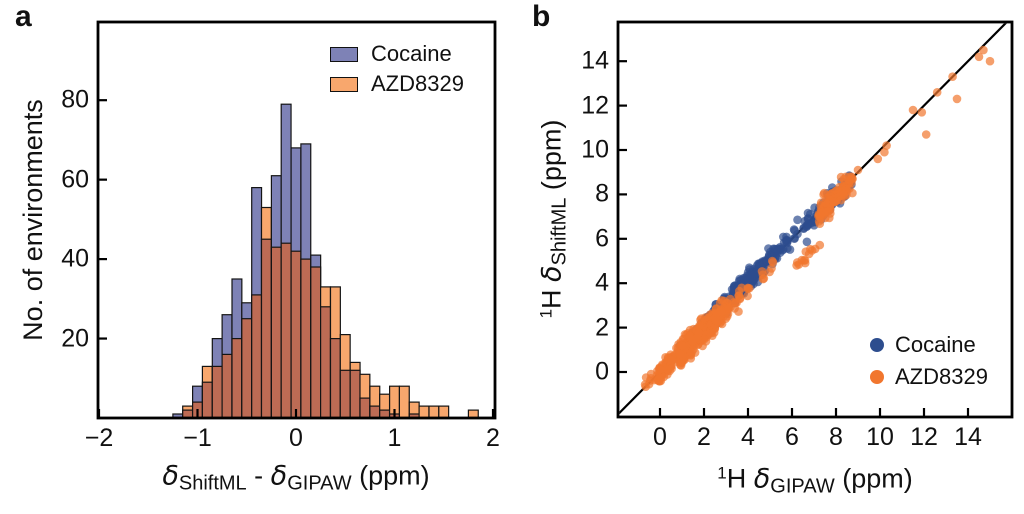 Image resolution: width=1024 pixels, height=514 pixels. Describe the element at coordinates (924, 437) in the screenshot. I see `tick-label: 12` at that location.